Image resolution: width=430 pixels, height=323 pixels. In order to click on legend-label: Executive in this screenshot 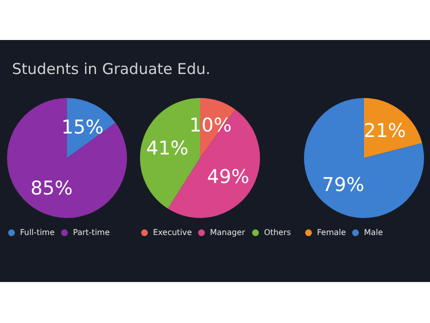, I will do `click(172, 232)`.